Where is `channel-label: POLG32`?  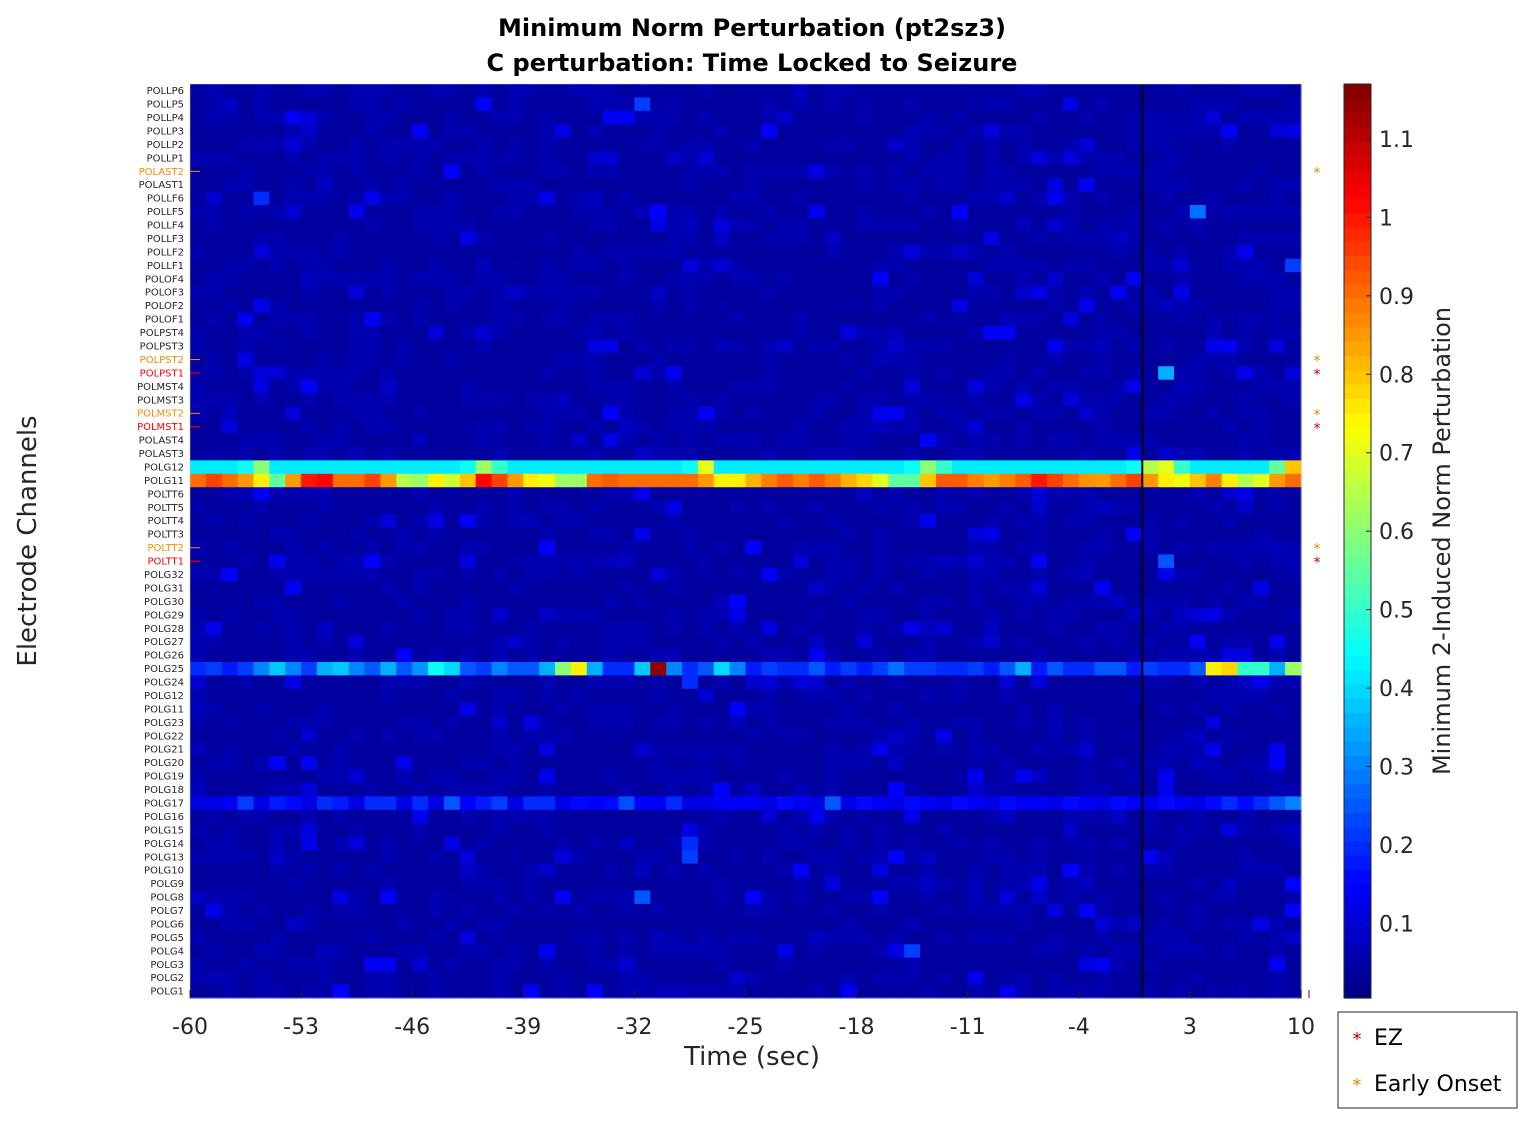 channel-label: POLG32 is located at coordinates (164, 575).